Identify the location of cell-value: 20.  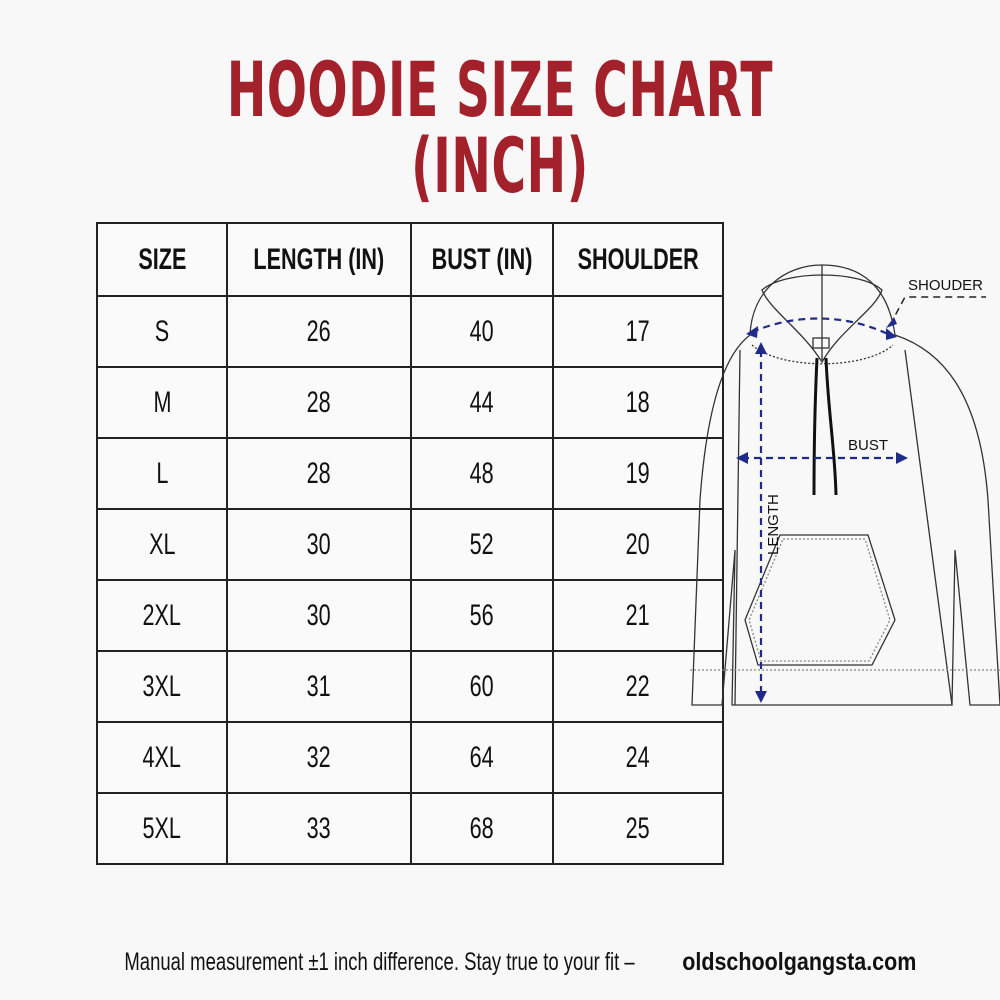
(637, 544).